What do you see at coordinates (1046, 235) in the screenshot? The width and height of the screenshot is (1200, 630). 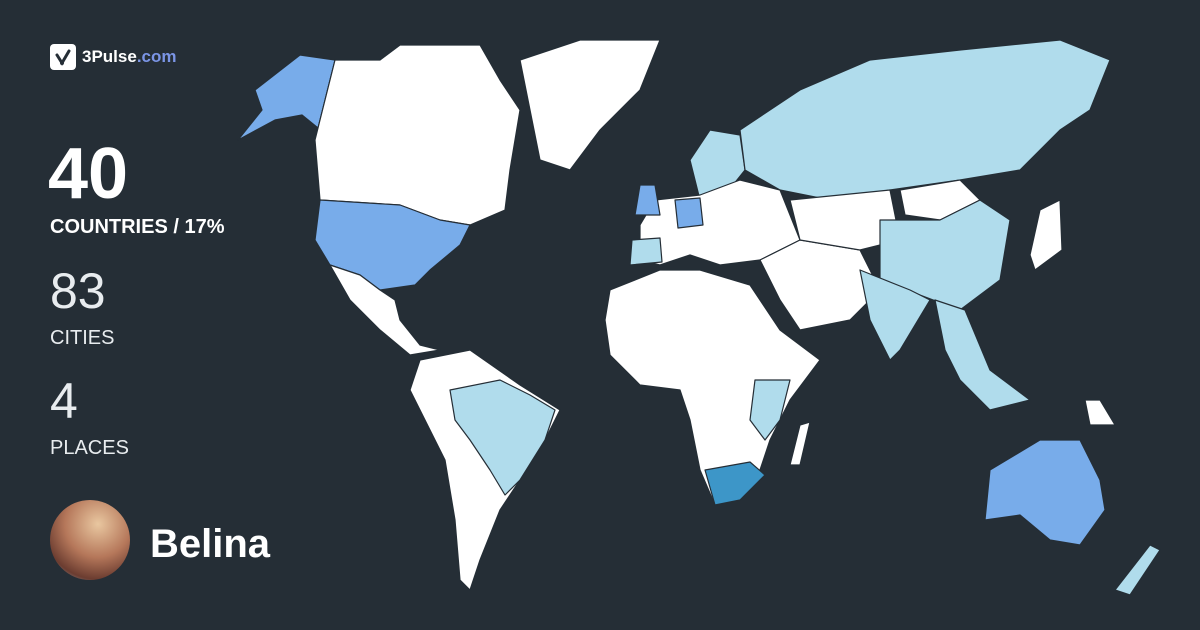 I see `map-japan` at bounding box center [1046, 235].